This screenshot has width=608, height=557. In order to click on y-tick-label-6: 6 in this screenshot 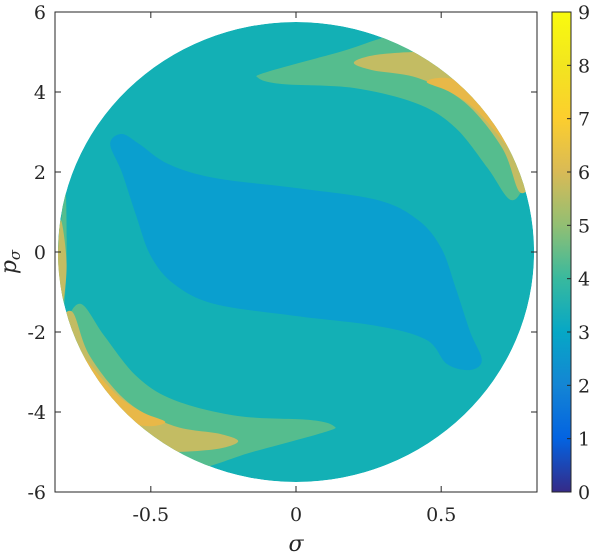, I will do `click(40, 13)`.